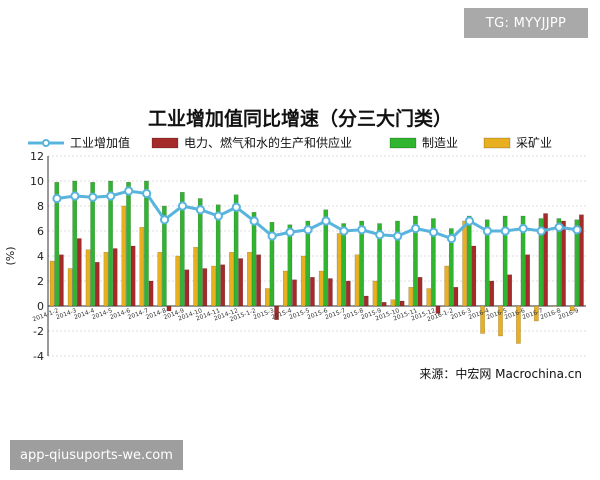 The width and height of the screenshot is (600, 480). Describe the element at coordinates (500, 373) in the screenshot. I see `source-note: 来源：中宏网 Macrochina.cn` at that location.